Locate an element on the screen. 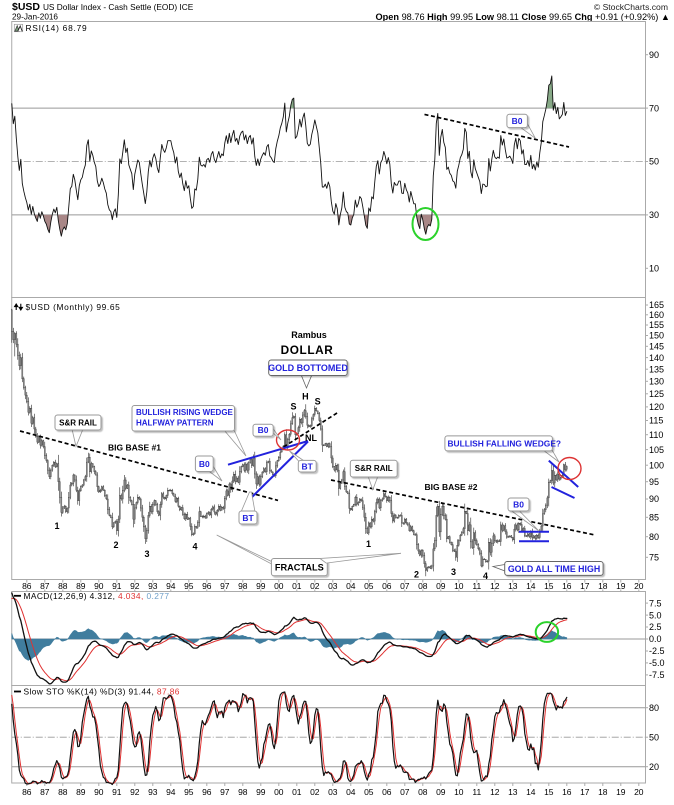  svg-text: 08 is located at coordinates (423, 792).